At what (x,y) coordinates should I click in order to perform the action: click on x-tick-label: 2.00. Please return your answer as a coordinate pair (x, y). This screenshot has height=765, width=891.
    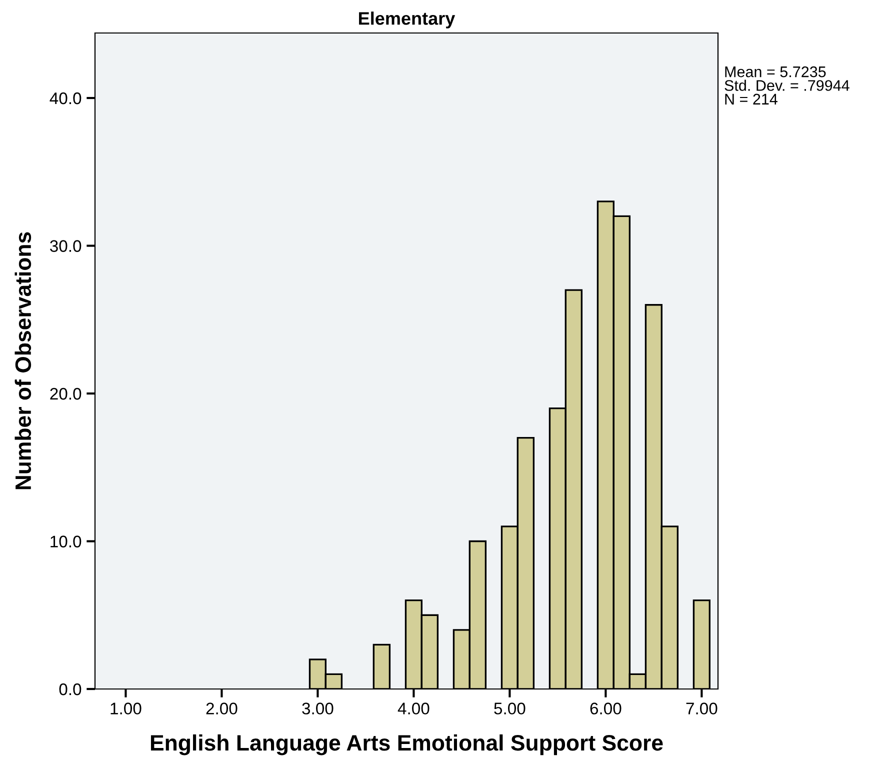
    Looking at the image, I should click on (222, 708).